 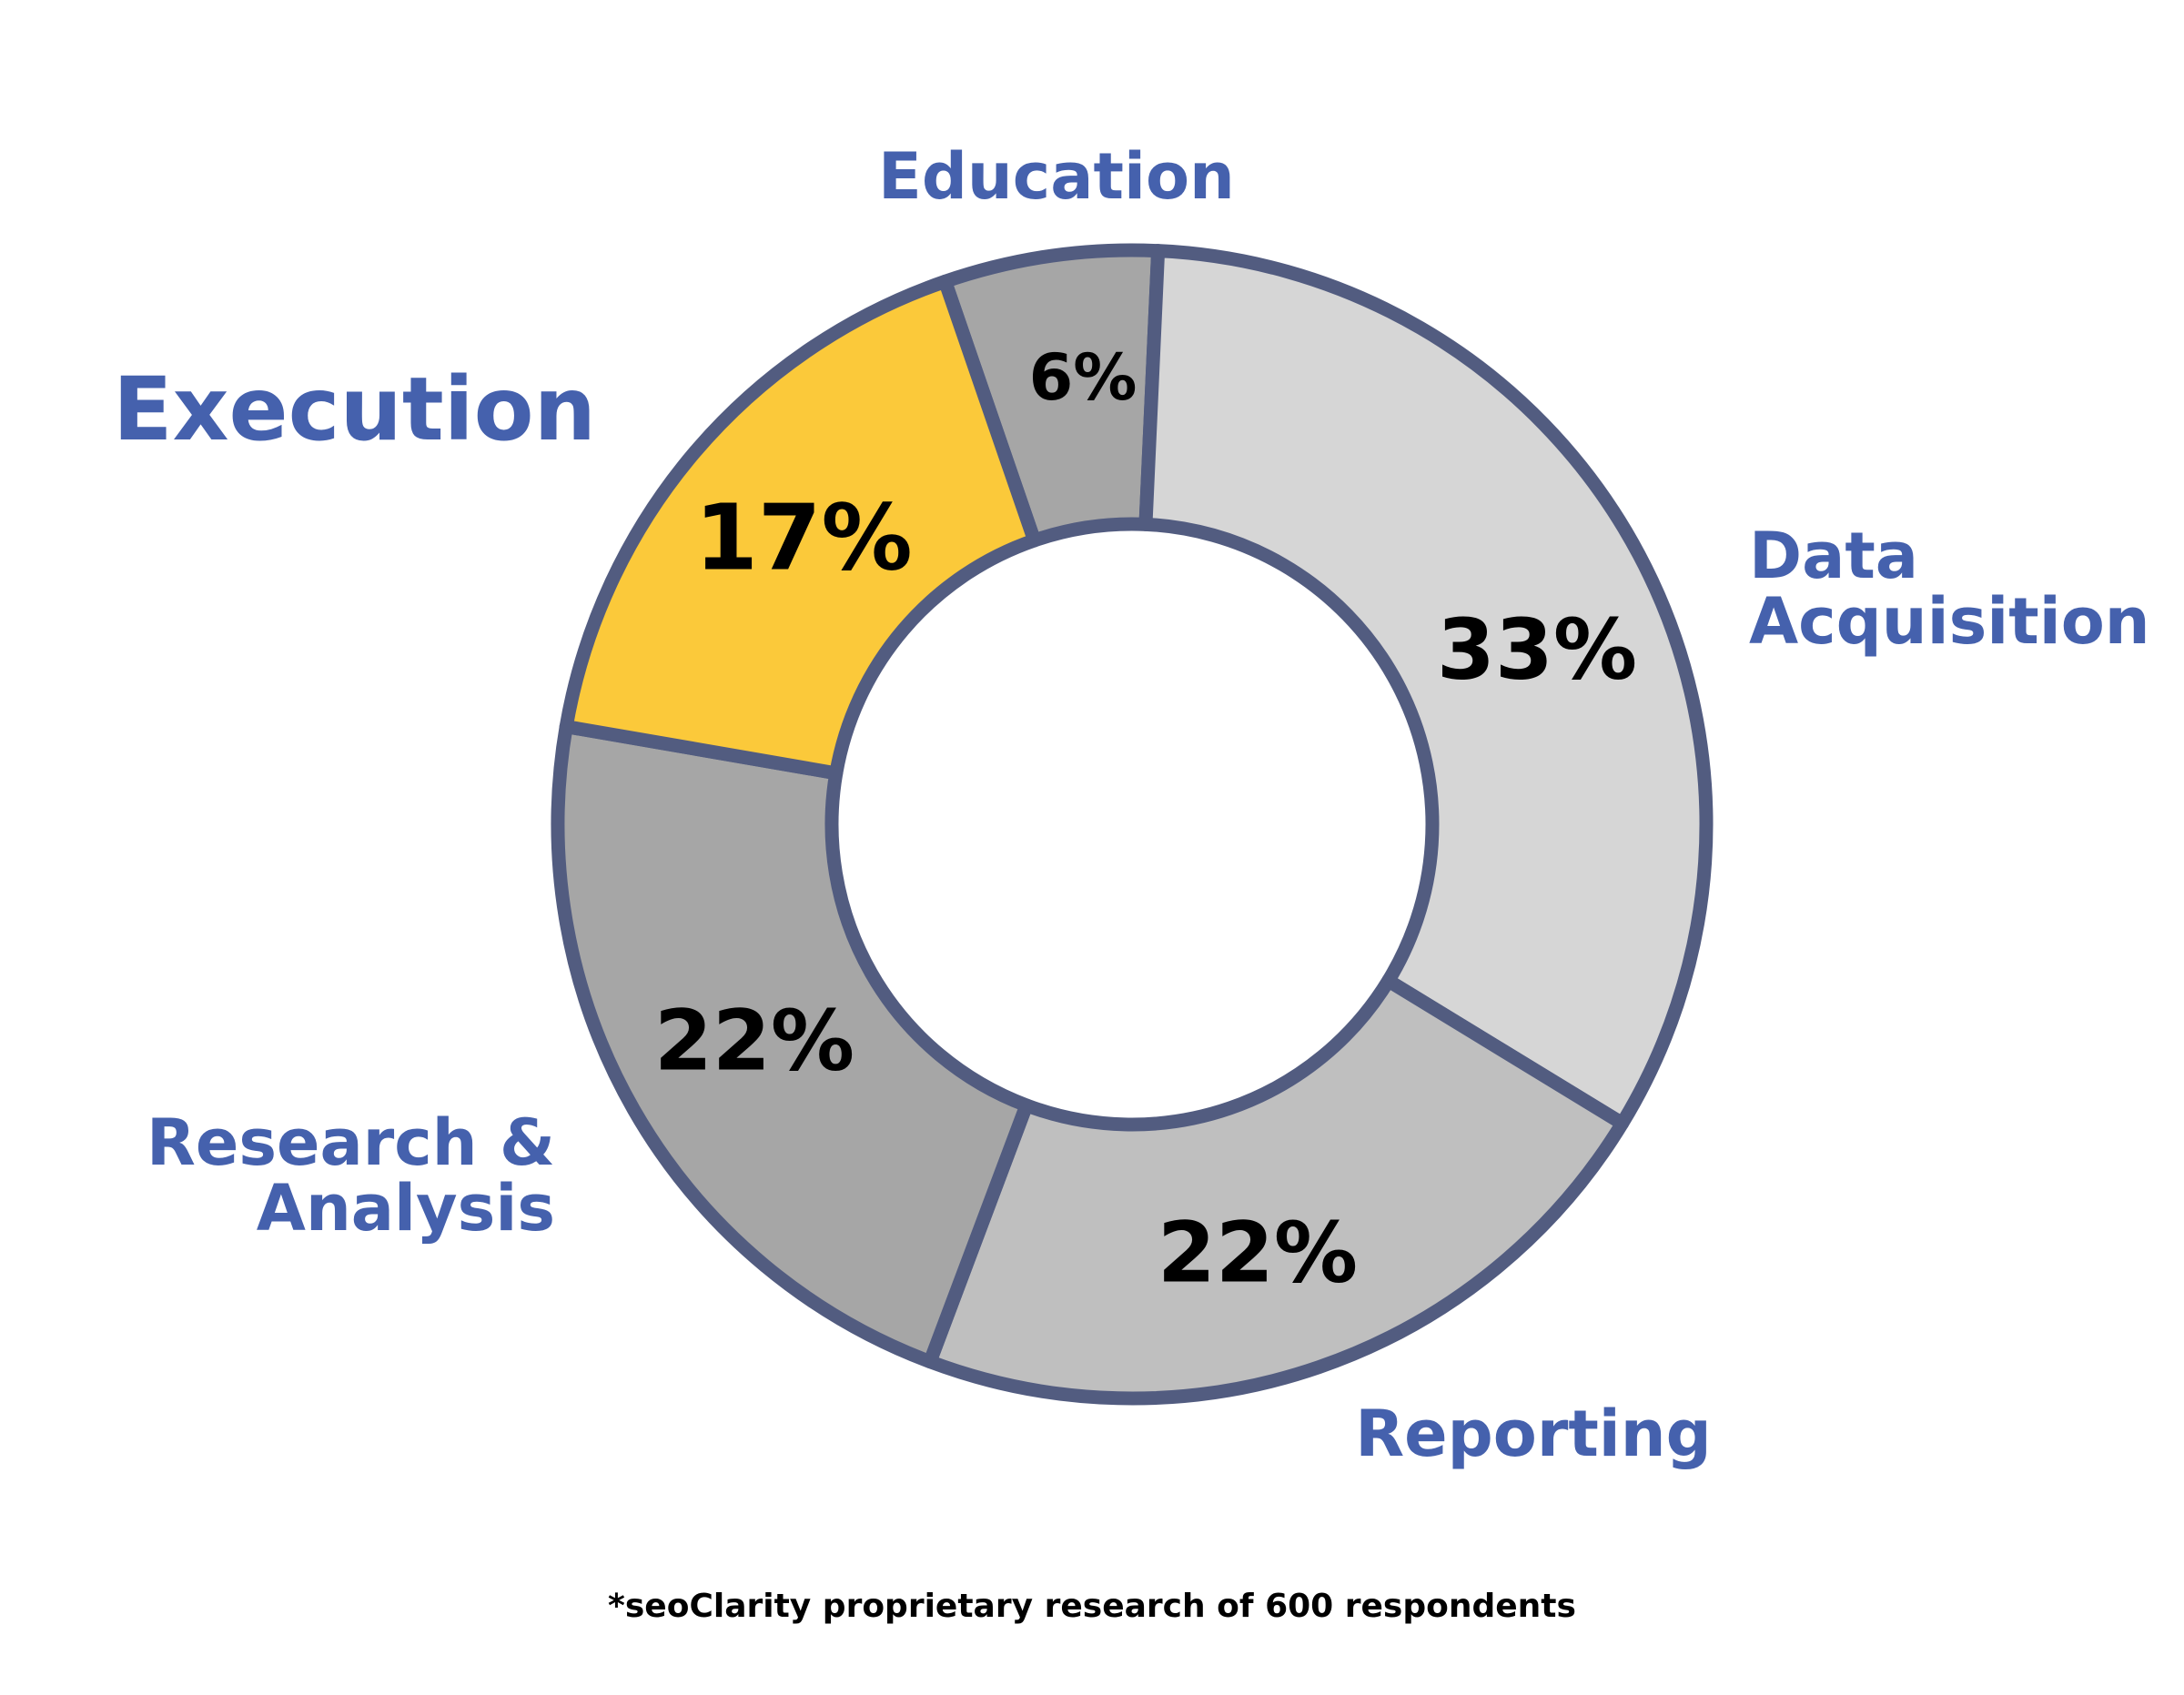 What do you see at coordinates (1537, 650) in the screenshot?
I see `value-label: 33%` at bounding box center [1537, 650].